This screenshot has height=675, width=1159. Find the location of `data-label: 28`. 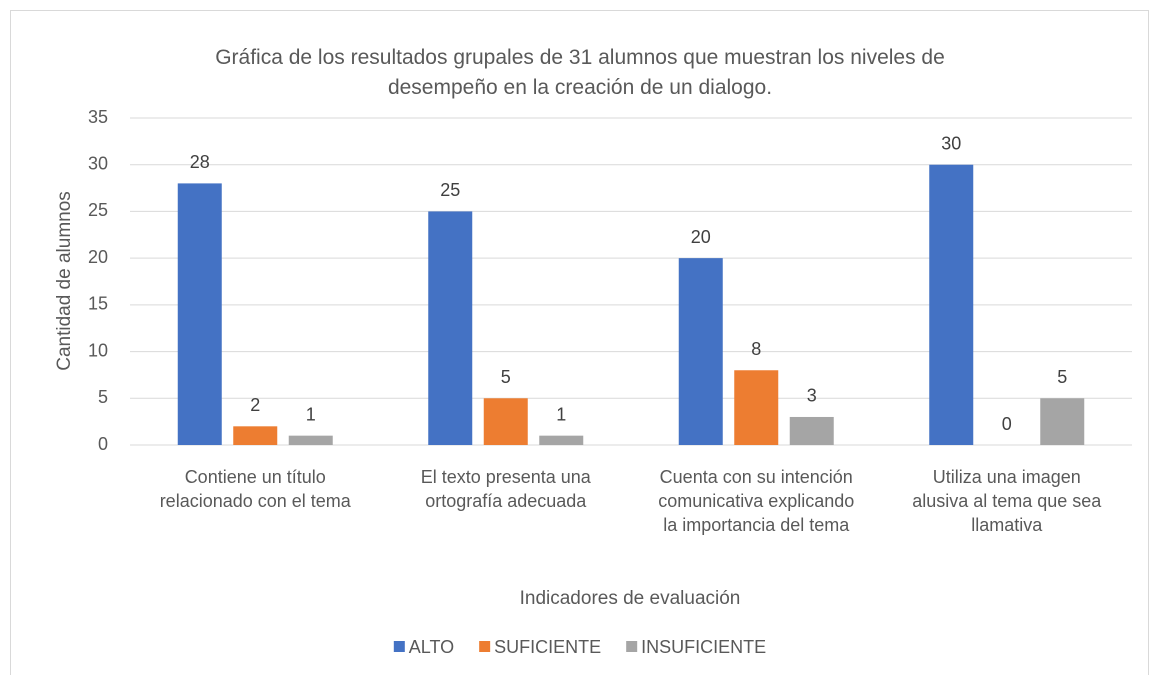

data-label: 28 is located at coordinates (200, 162).